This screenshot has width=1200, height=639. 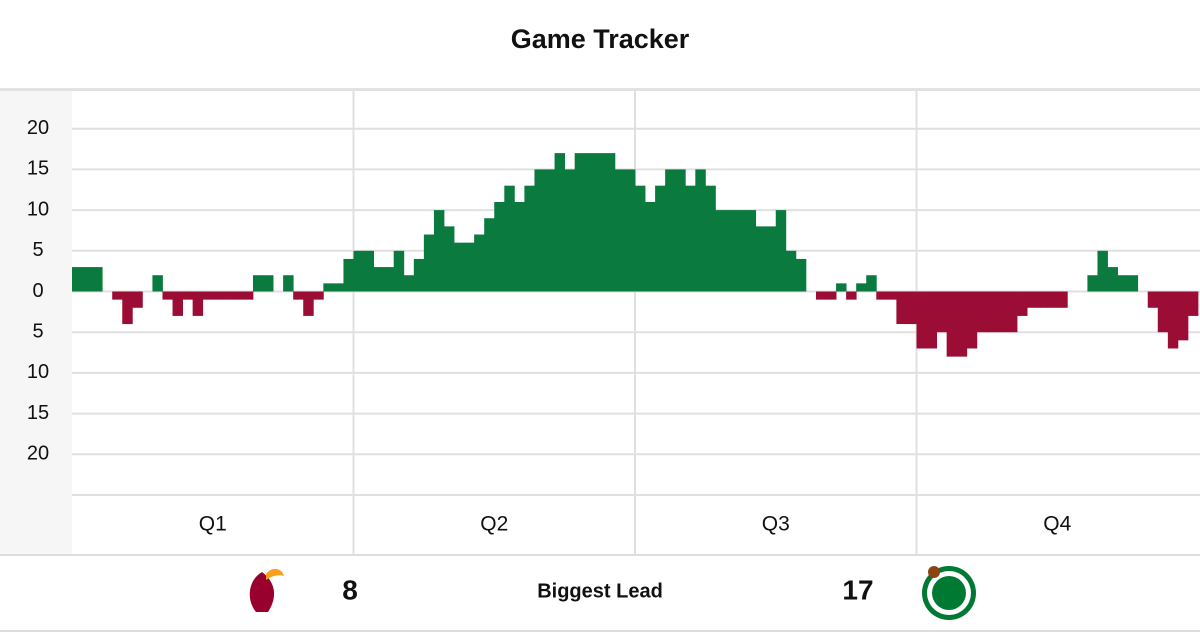 I want to click on celtics-logo, so click(x=949, y=593).